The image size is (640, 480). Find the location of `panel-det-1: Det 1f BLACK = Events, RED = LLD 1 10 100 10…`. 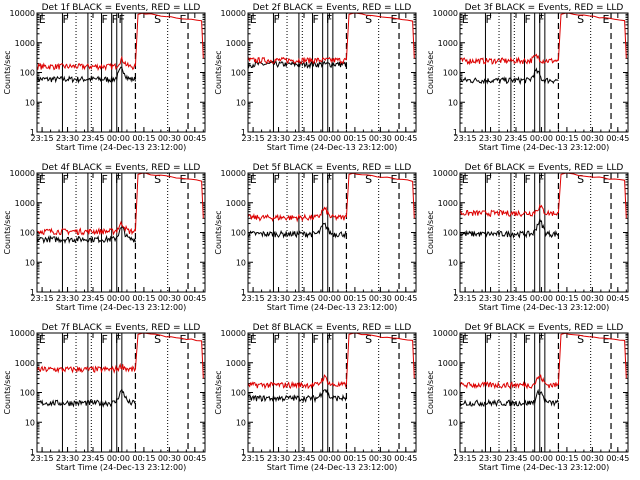

panel-det-1: Det 1f BLACK = Events, RED = LLD 1 10 100 10… is located at coordinates (104, 77).